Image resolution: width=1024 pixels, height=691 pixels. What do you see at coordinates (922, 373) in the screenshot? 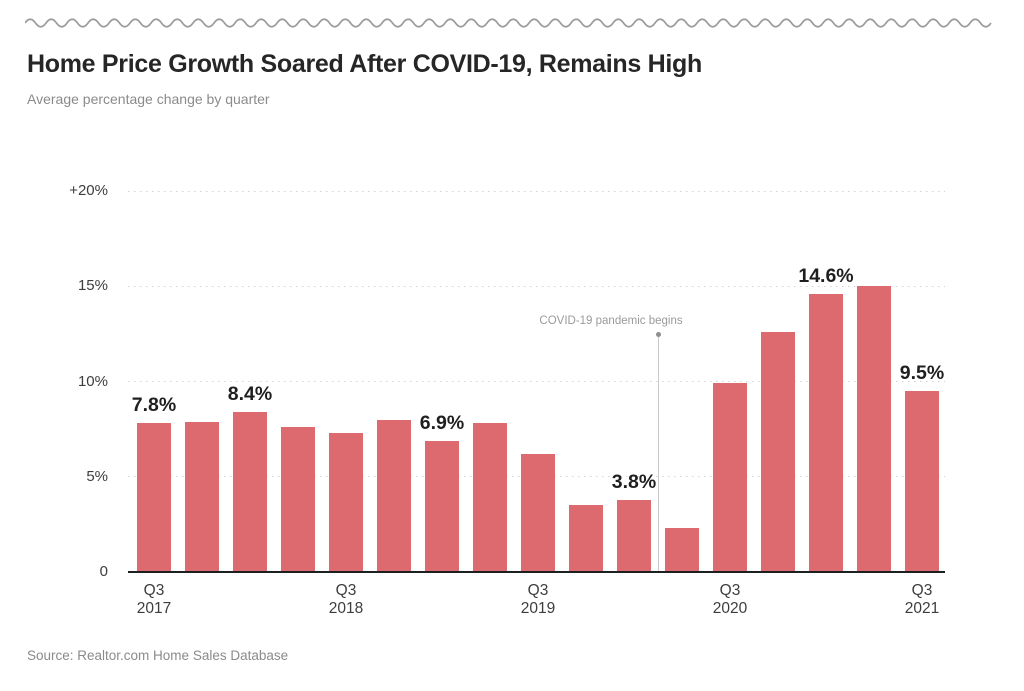
I see `bar-value-label: 9.5%` at bounding box center [922, 373].